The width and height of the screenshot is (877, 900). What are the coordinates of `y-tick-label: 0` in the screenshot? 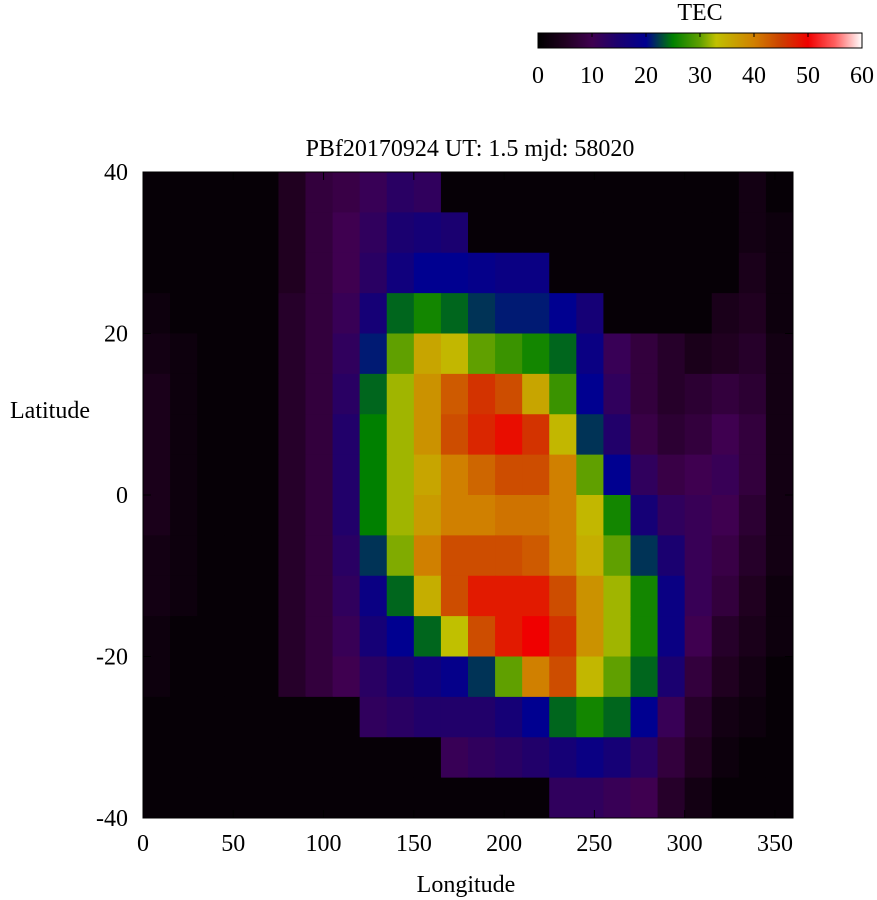 It's located at (122, 496).